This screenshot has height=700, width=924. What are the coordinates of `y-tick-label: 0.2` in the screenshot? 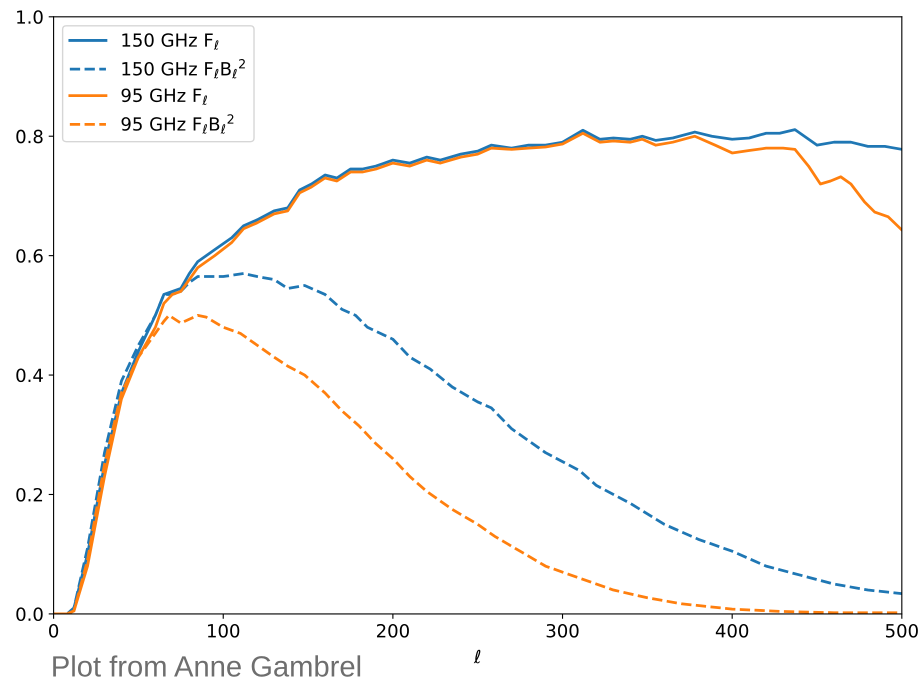 It's located at (29, 495).